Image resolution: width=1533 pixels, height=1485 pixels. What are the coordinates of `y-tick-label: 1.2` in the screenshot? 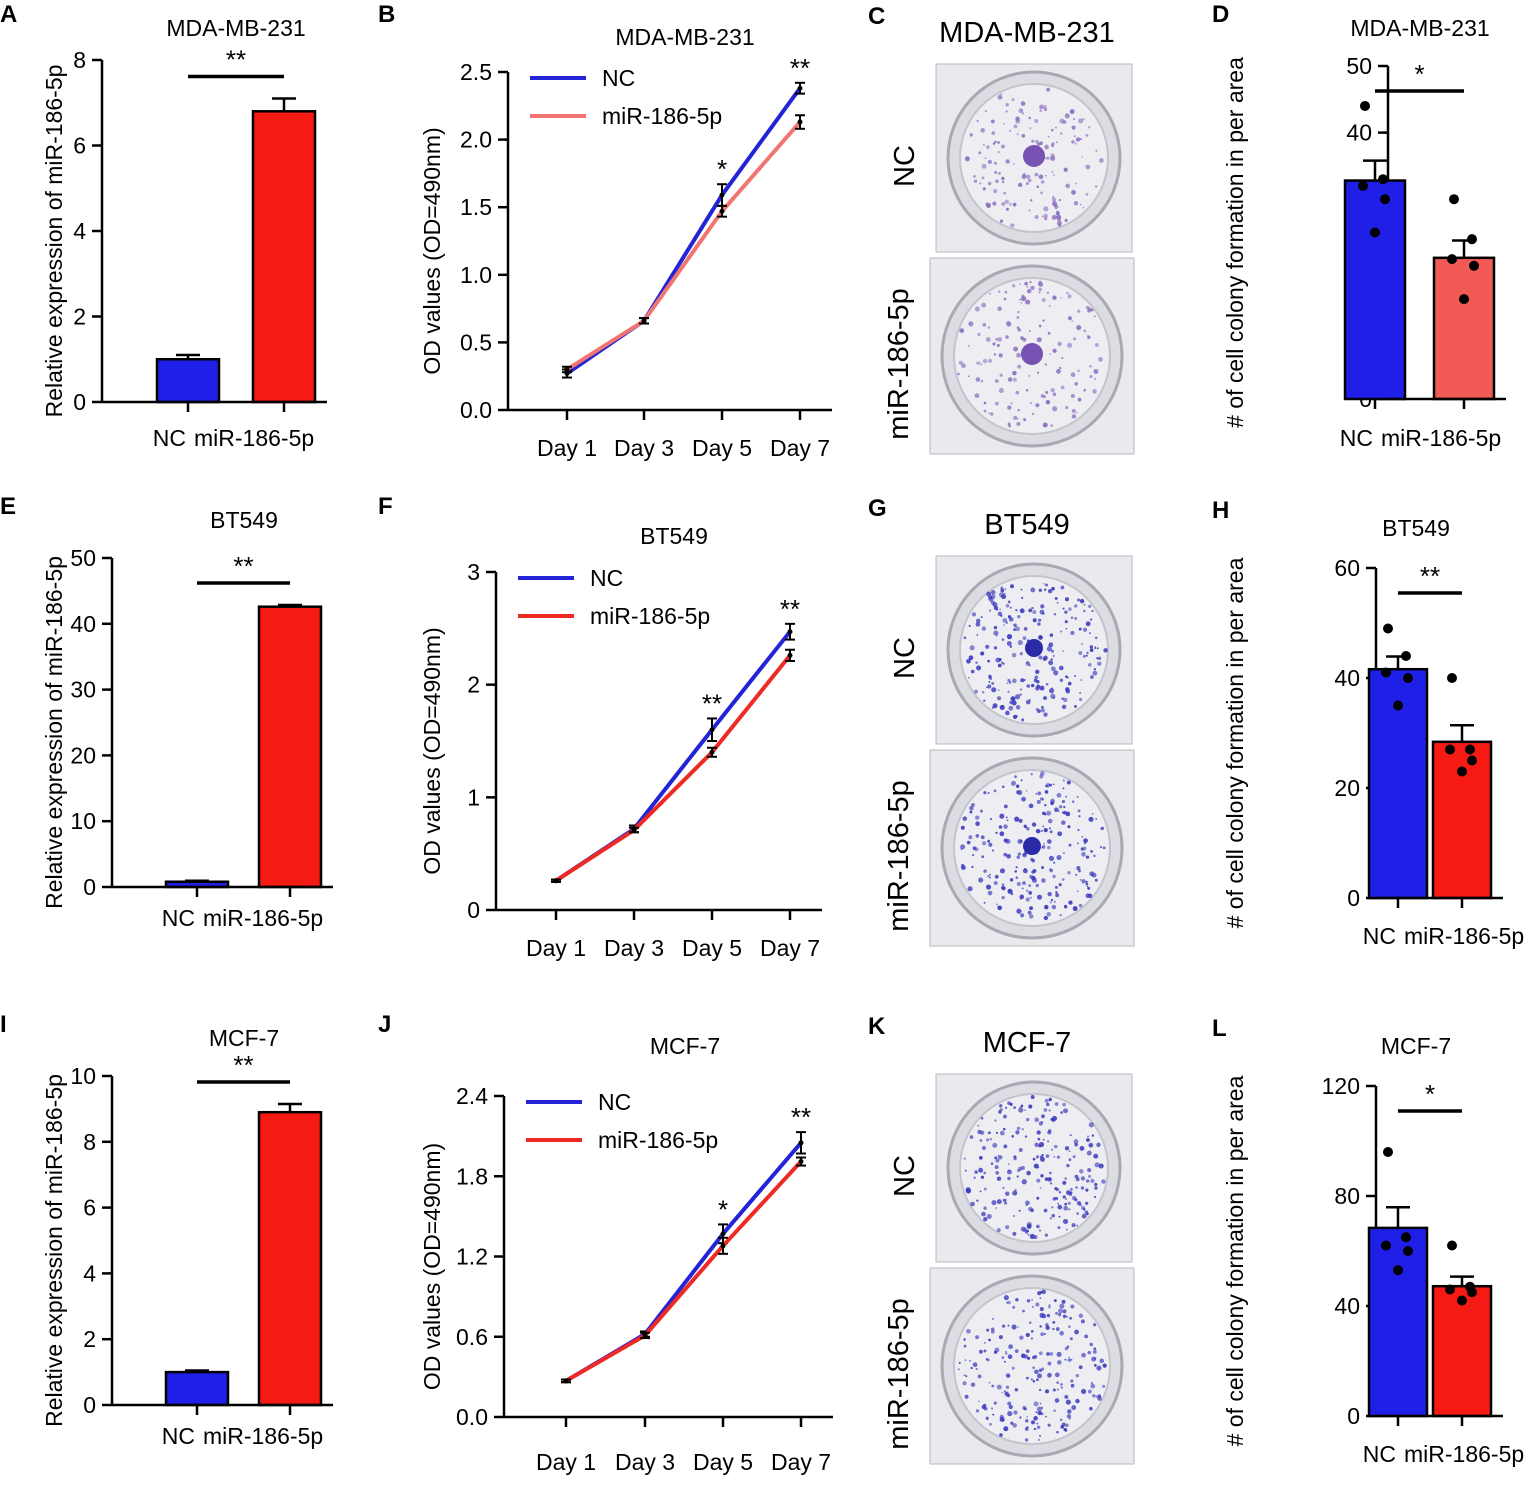 It's located at (472, 1257).